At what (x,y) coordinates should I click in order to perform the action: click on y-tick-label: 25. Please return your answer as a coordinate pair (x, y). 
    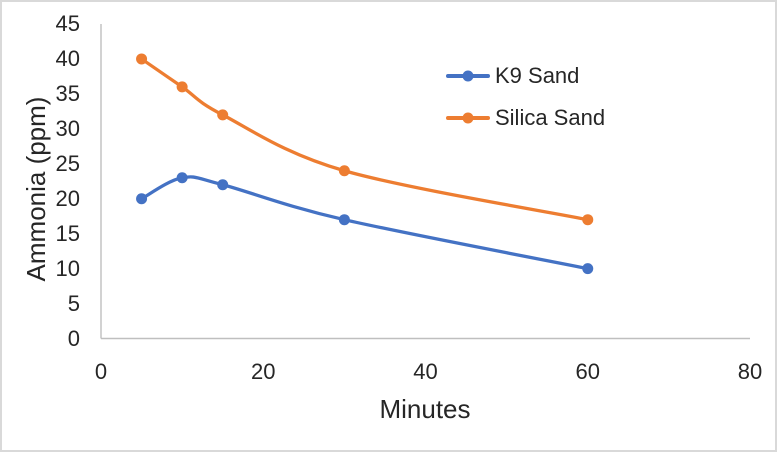
    Looking at the image, I should click on (67, 163).